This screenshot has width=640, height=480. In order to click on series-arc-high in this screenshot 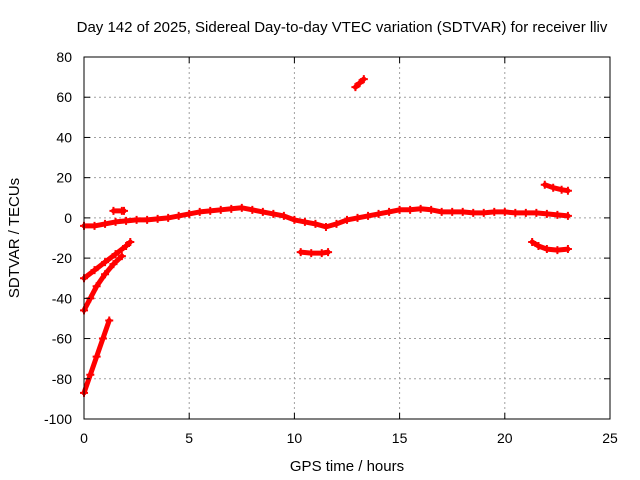, I will do `click(359, 83)`.